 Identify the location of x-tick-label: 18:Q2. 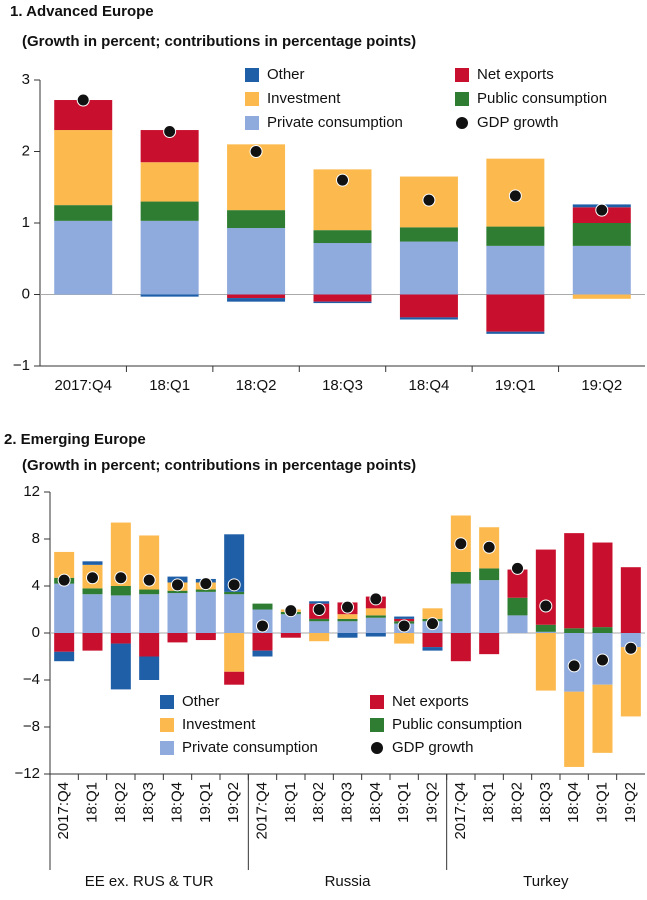
(318, 802).